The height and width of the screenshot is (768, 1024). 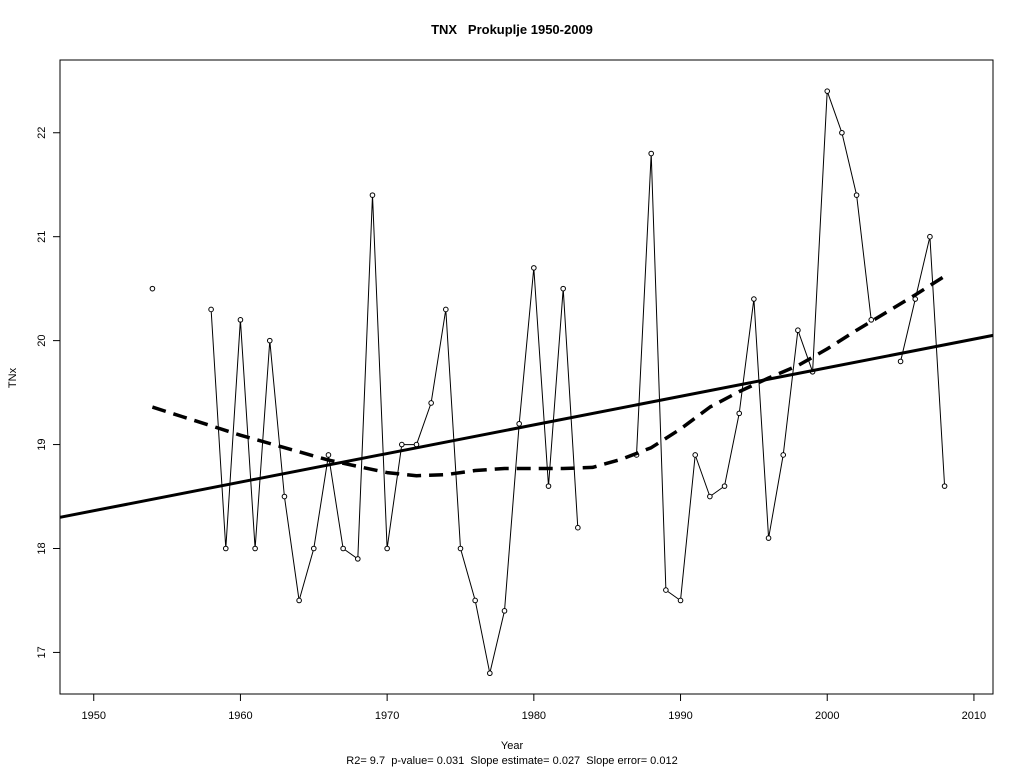 I want to click on x-tick-label: 1990, so click(x=680, y=716).